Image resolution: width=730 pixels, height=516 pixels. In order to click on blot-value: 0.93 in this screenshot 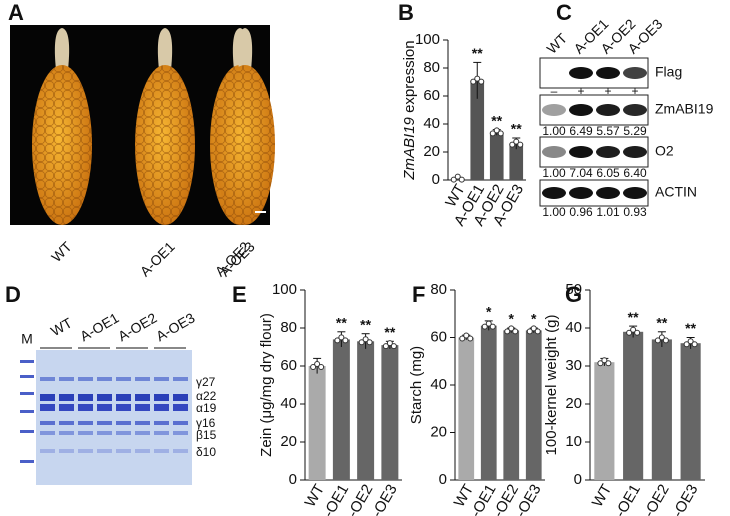, I will do `click(635, 212)`.